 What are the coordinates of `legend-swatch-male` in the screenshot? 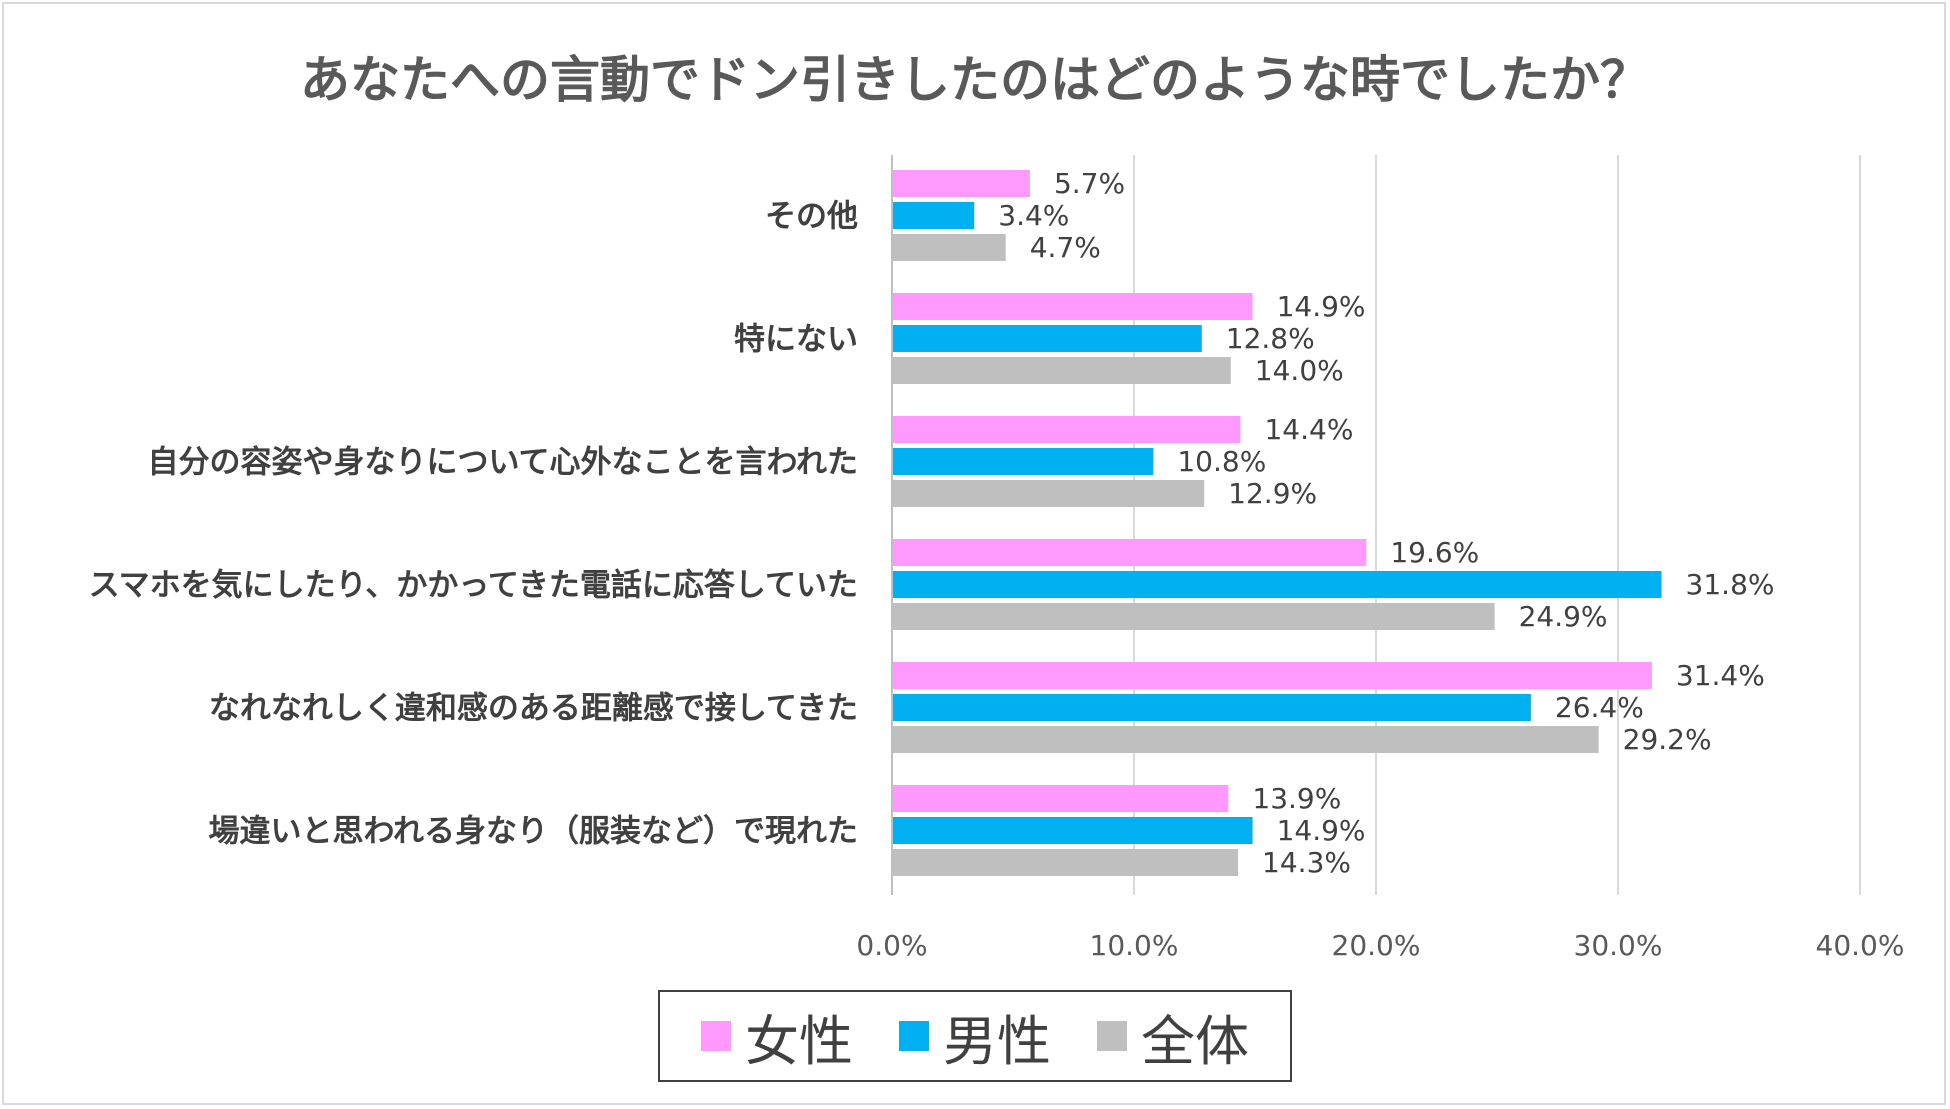 It's located at (914, 1036).